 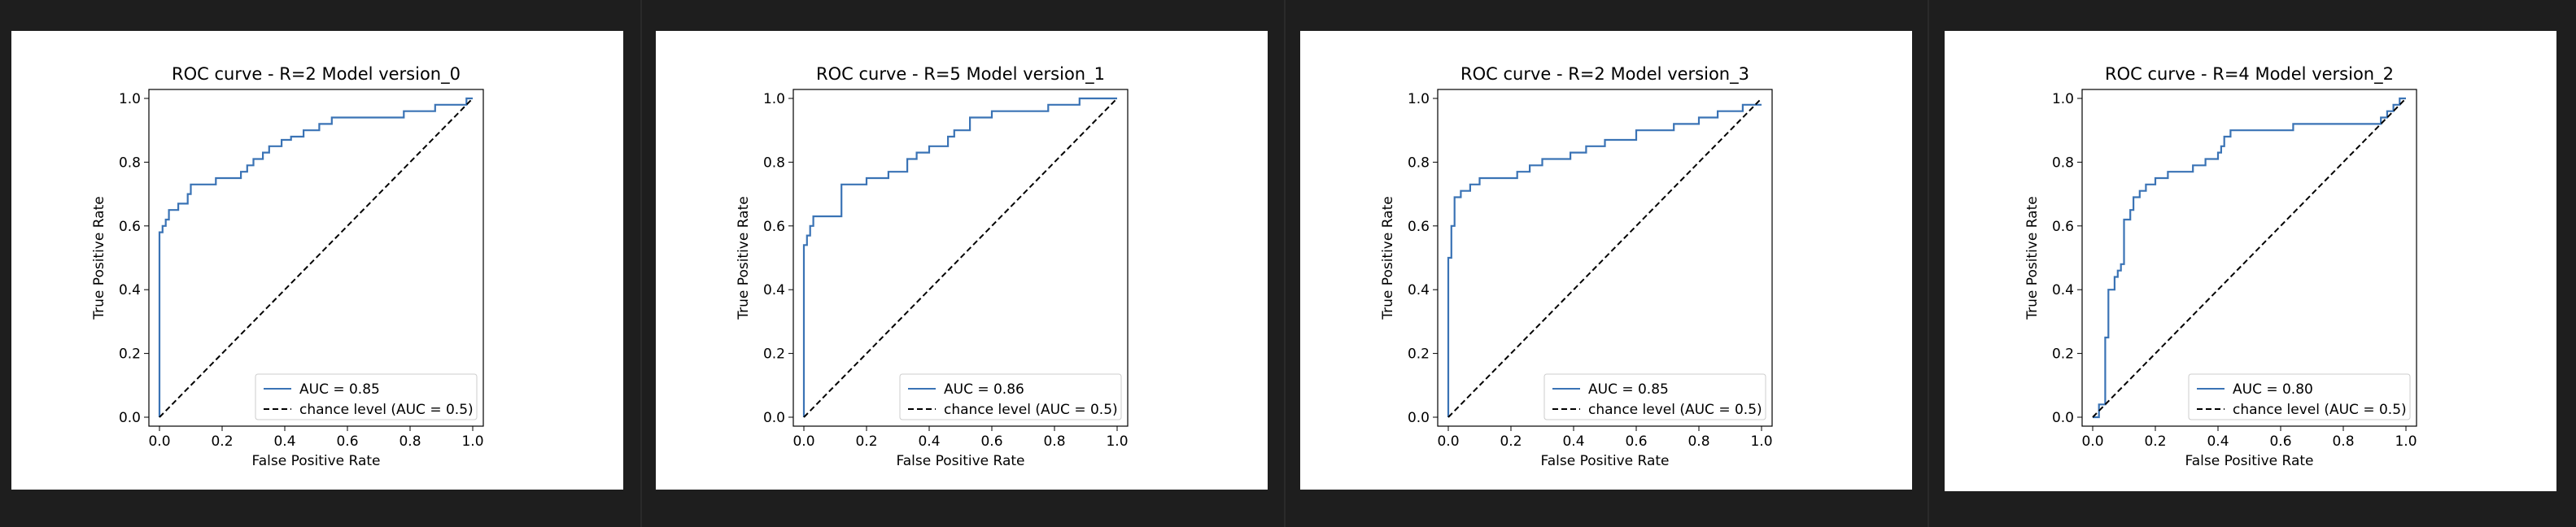 What do you see at coordinates (2249, 74) in the screenshot?
I see `chart-title: ROC curve - R=4 Model version_2` at bounding box center [2249, 74].